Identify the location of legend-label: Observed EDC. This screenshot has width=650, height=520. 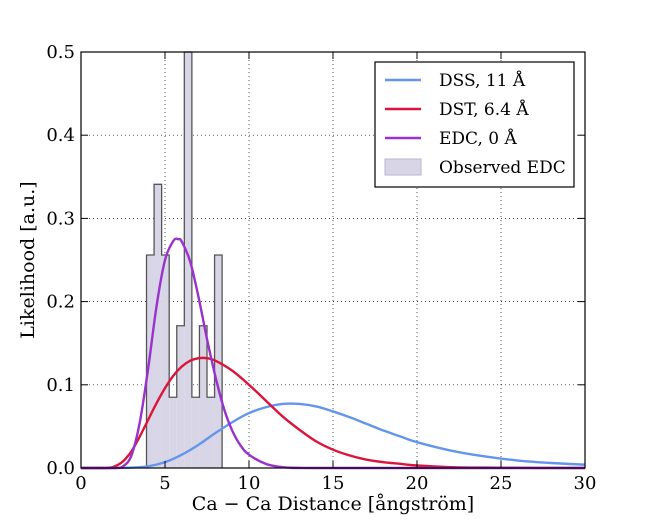
(502, 168).